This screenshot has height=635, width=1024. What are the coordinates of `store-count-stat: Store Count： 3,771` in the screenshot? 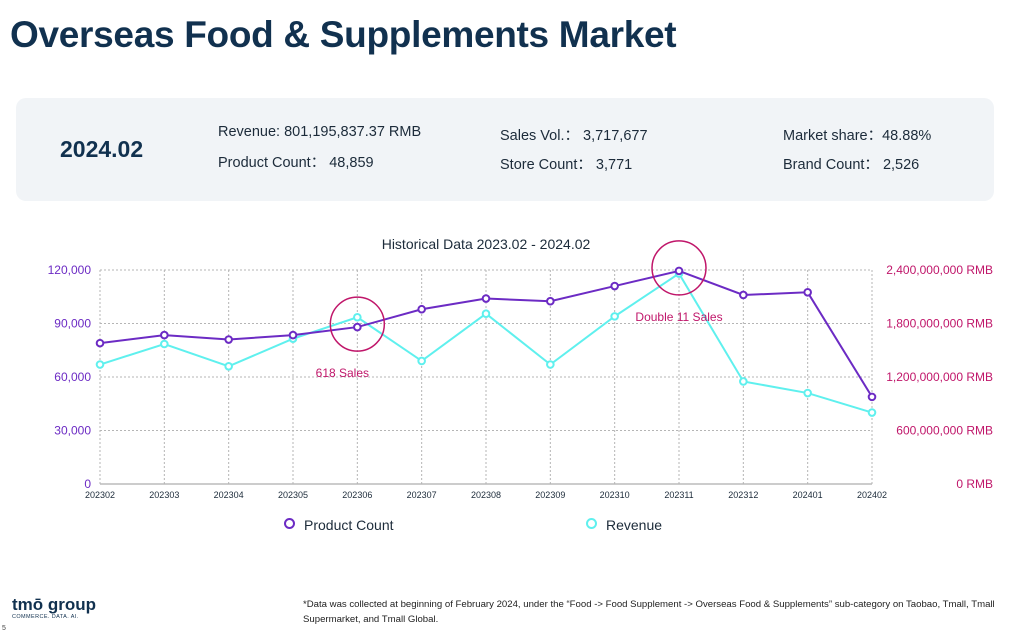 It's located at (566, 165).